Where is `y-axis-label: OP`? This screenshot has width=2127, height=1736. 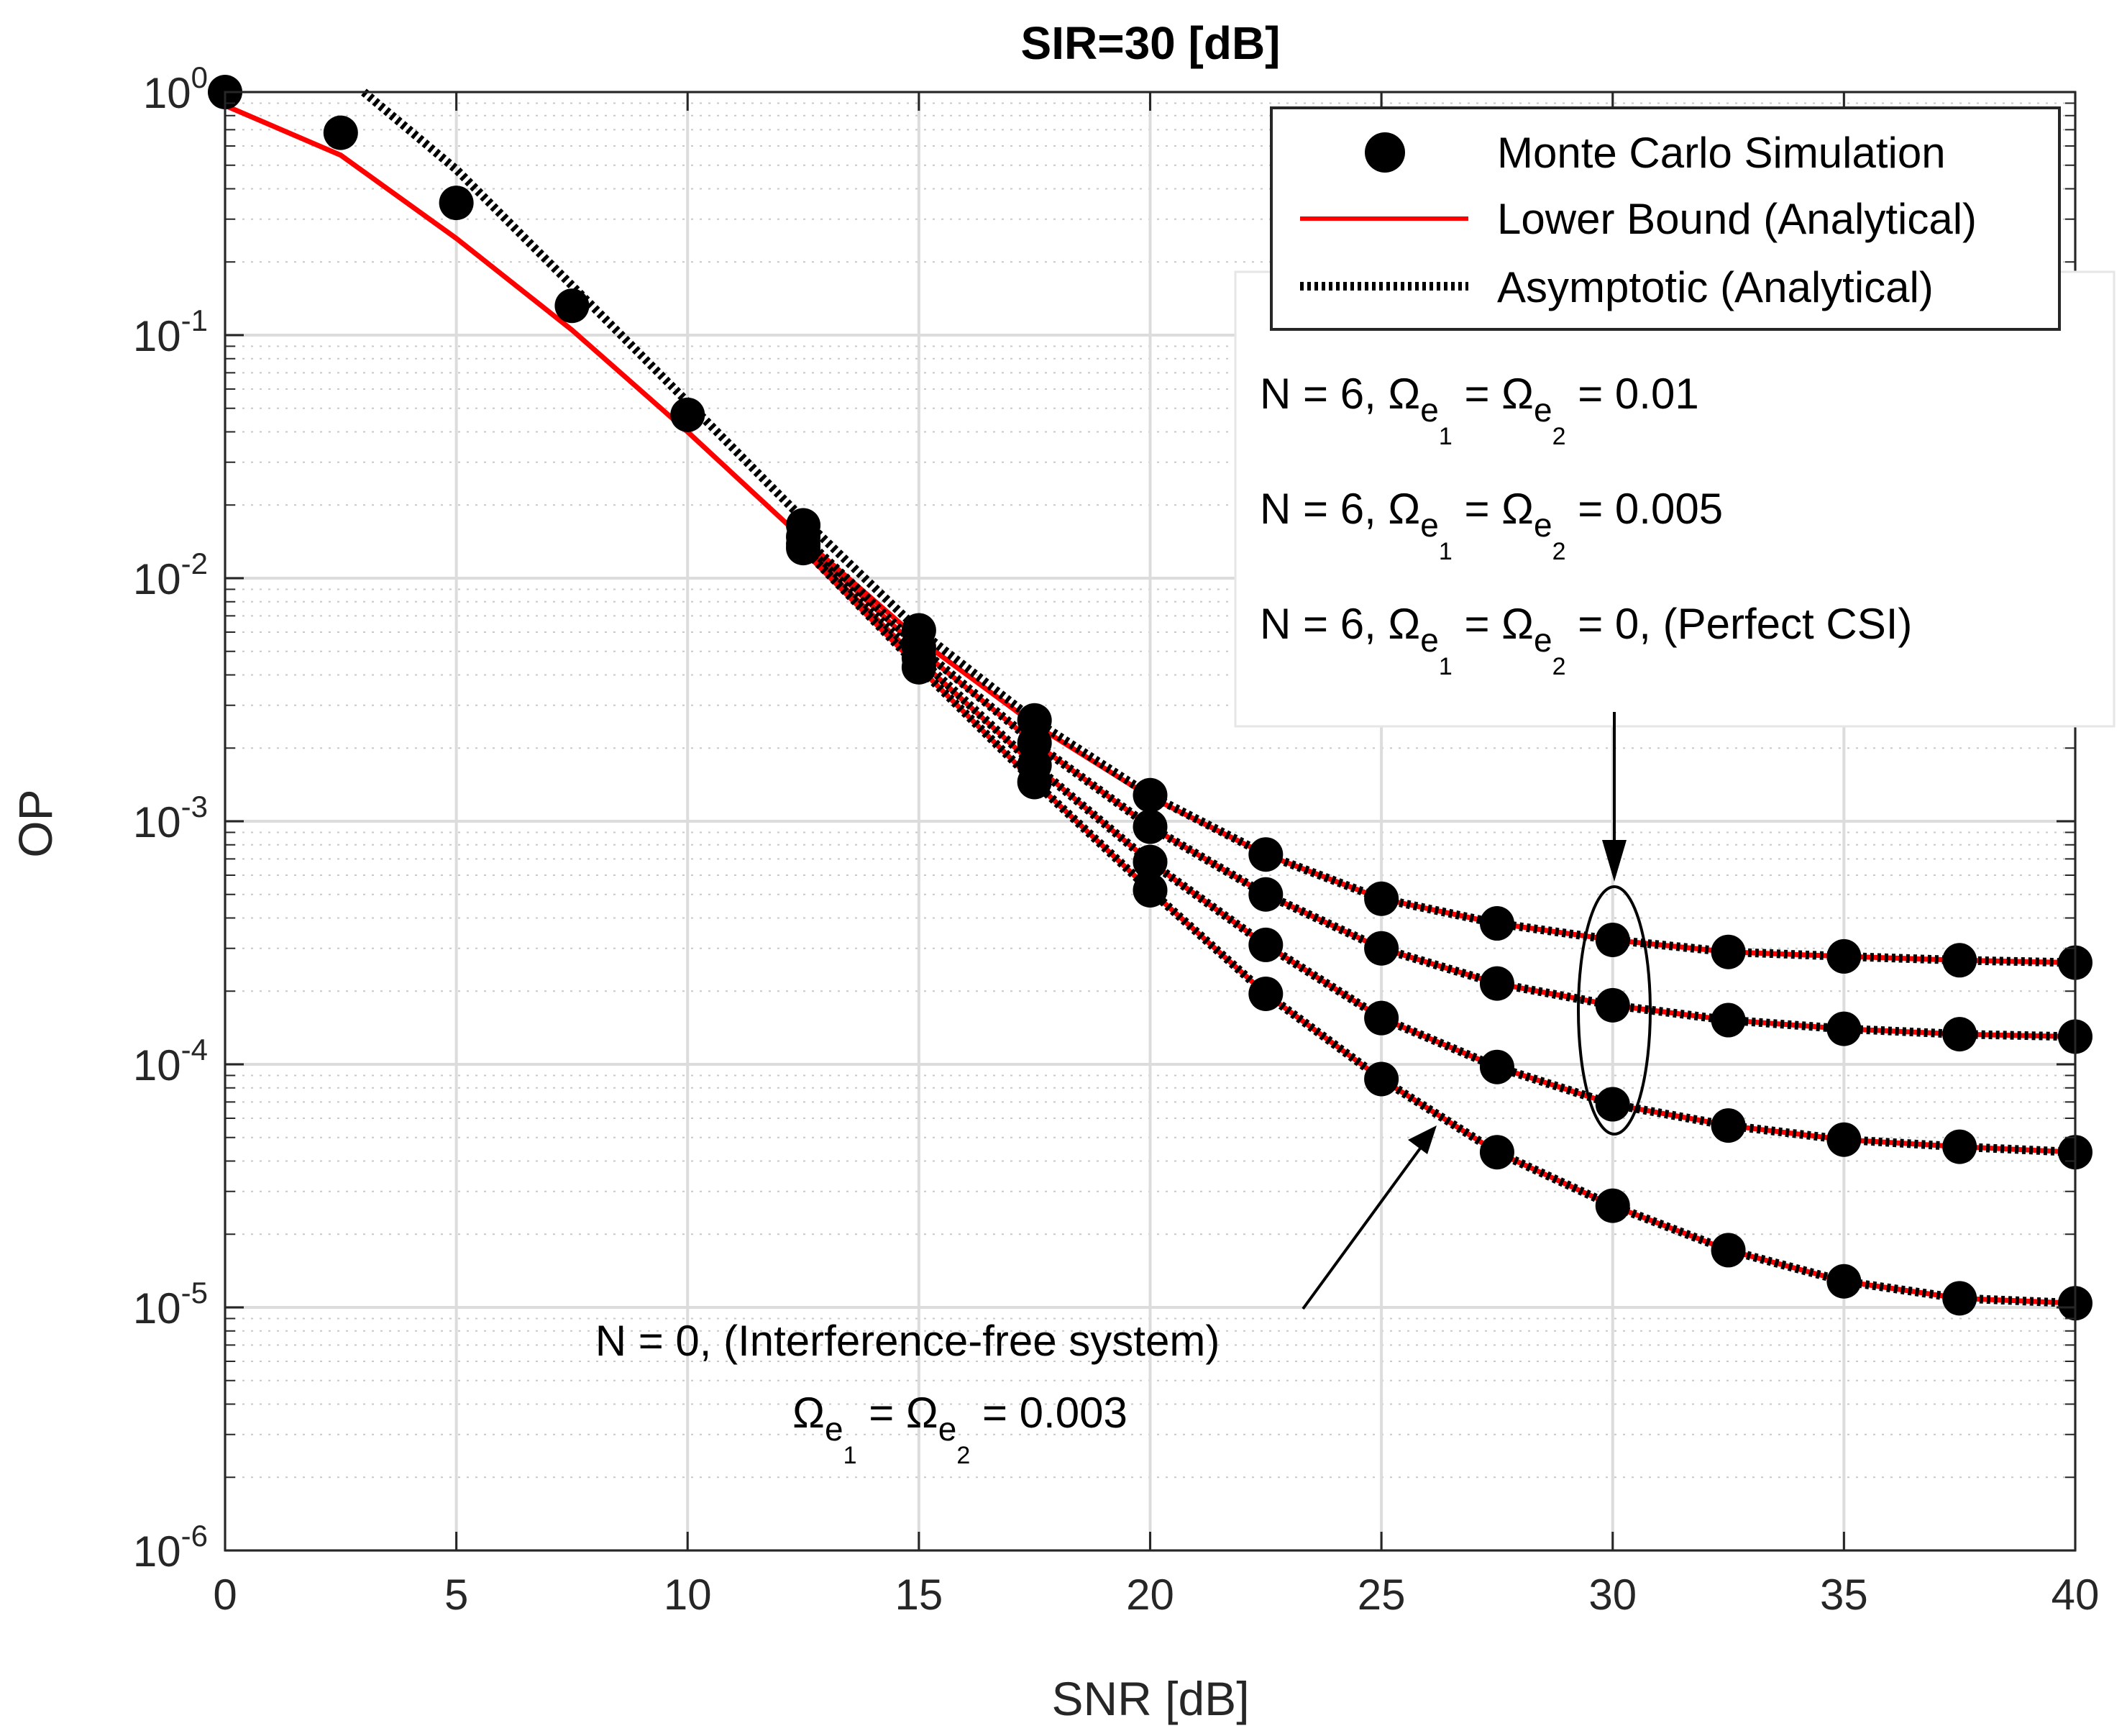 y-axis-label: OP is located at coordinates (35, 823).